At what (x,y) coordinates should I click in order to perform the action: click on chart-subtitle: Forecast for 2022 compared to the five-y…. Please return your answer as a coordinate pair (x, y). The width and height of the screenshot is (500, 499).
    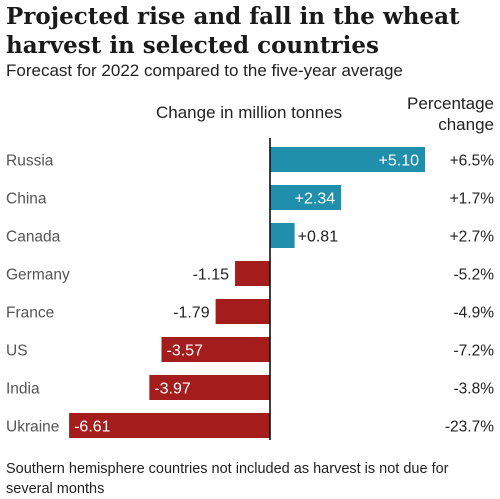
    Looking at the image, I should click on (204, 70).